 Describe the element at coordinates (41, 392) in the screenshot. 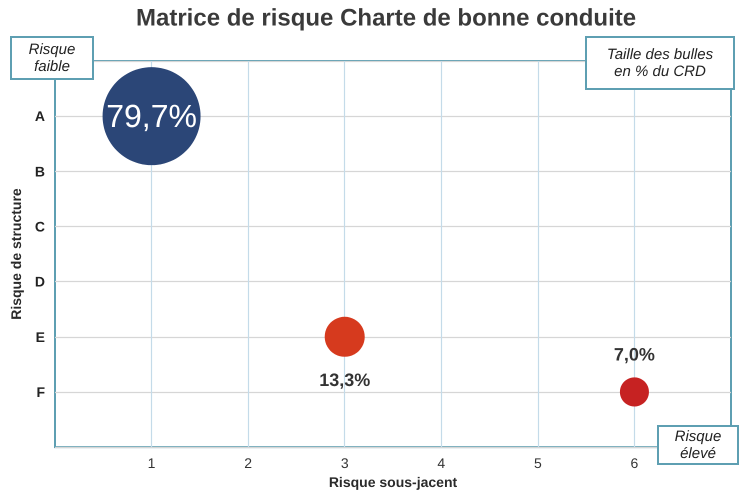

I see `y-tick-label: F` at that location.